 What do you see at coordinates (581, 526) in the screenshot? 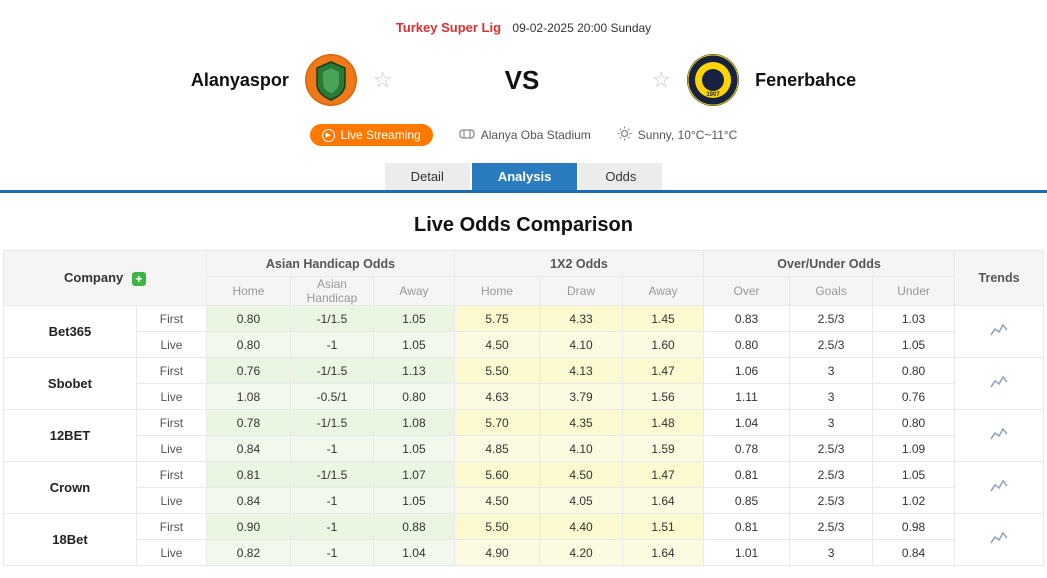
I see `odds-cell-x12: 4.40` at bounding box center [581, 526].